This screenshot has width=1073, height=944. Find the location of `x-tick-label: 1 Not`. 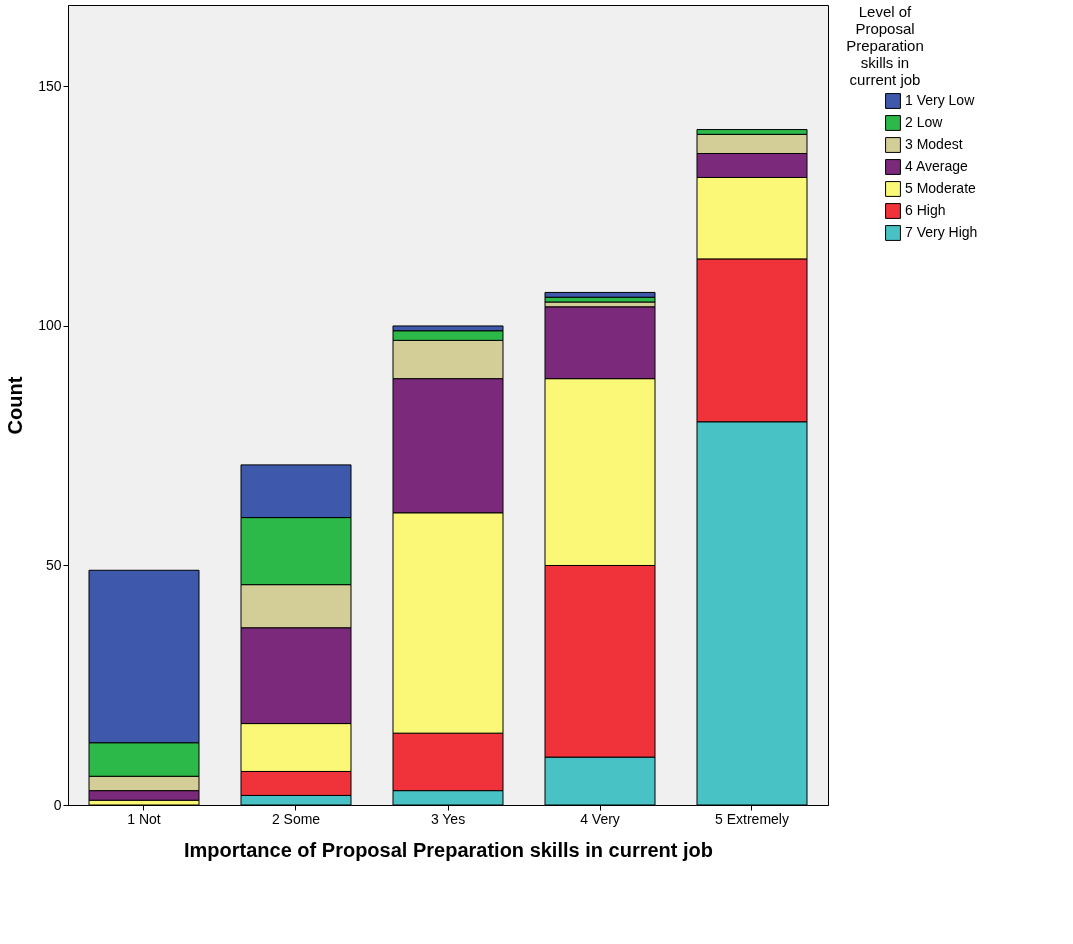

x-tick-label: 1 Not is located at coordinates (144, 818).